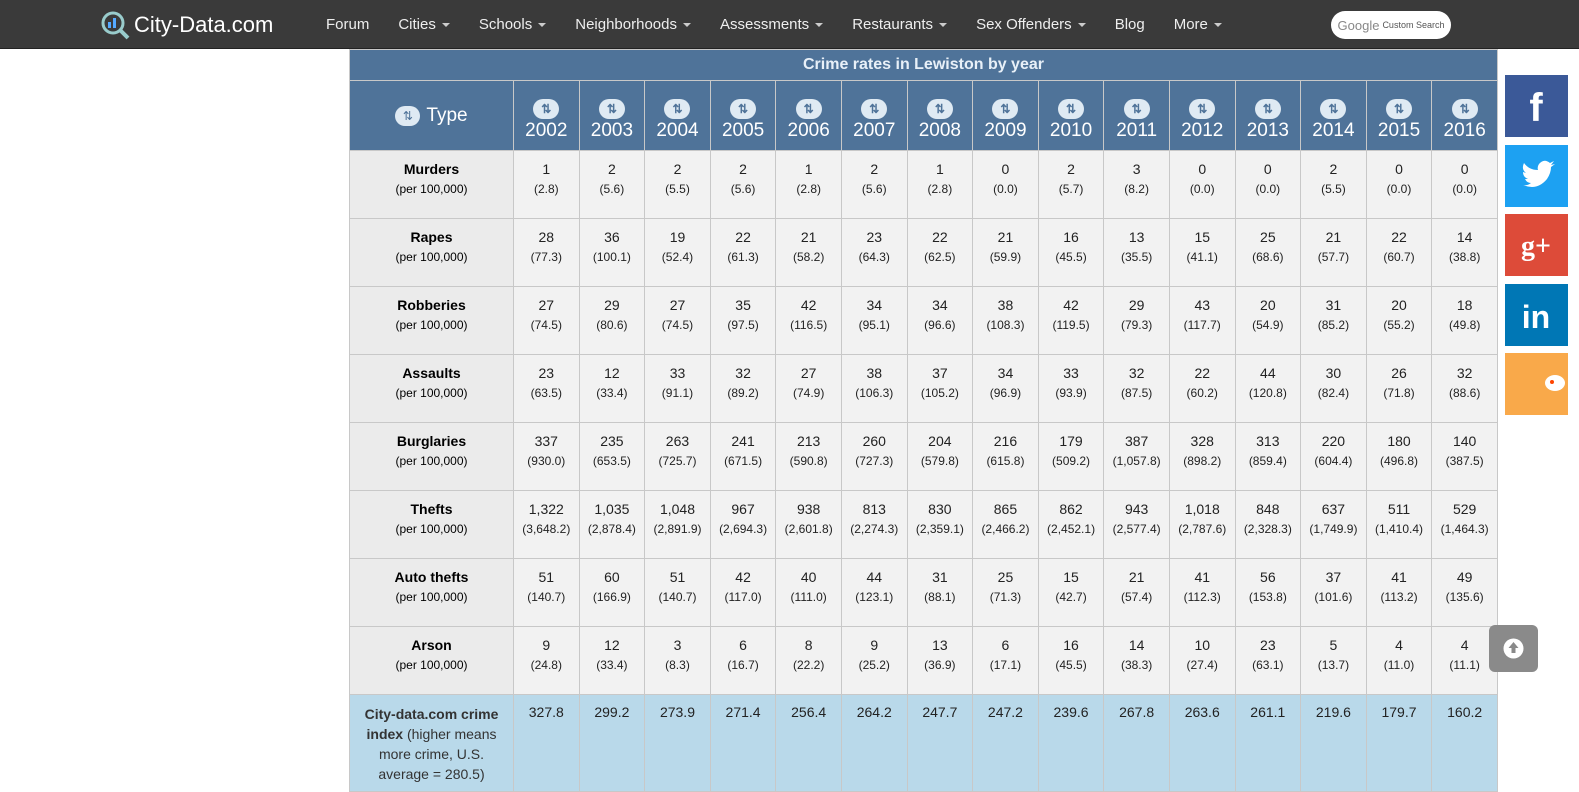 Image resolution: width=1579 pixels, height=792 pixels. What do you see at coordinates (1006, 305) in the screenshot?
I see `crime-count: 38` at bounding box center [1006, 305].